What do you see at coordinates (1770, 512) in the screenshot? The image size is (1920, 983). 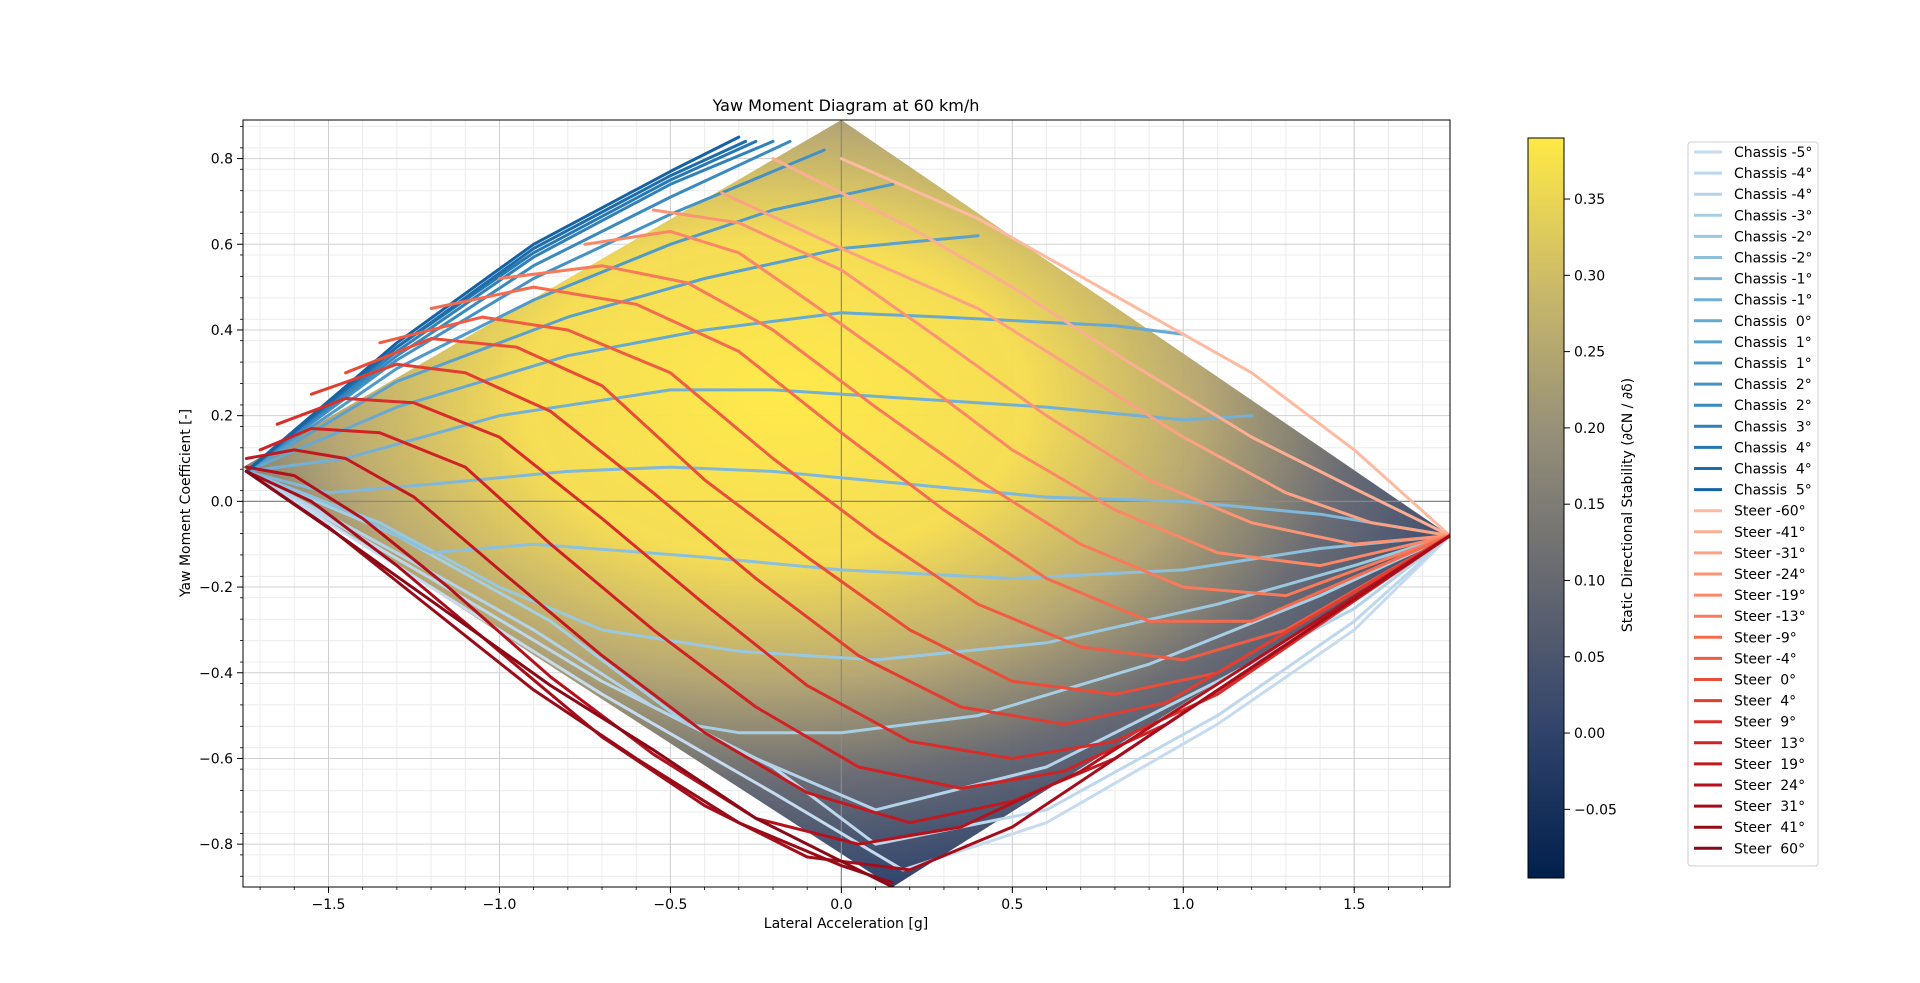 I see `legend-label: Steer -60°` at bounding box center [1770, 512].